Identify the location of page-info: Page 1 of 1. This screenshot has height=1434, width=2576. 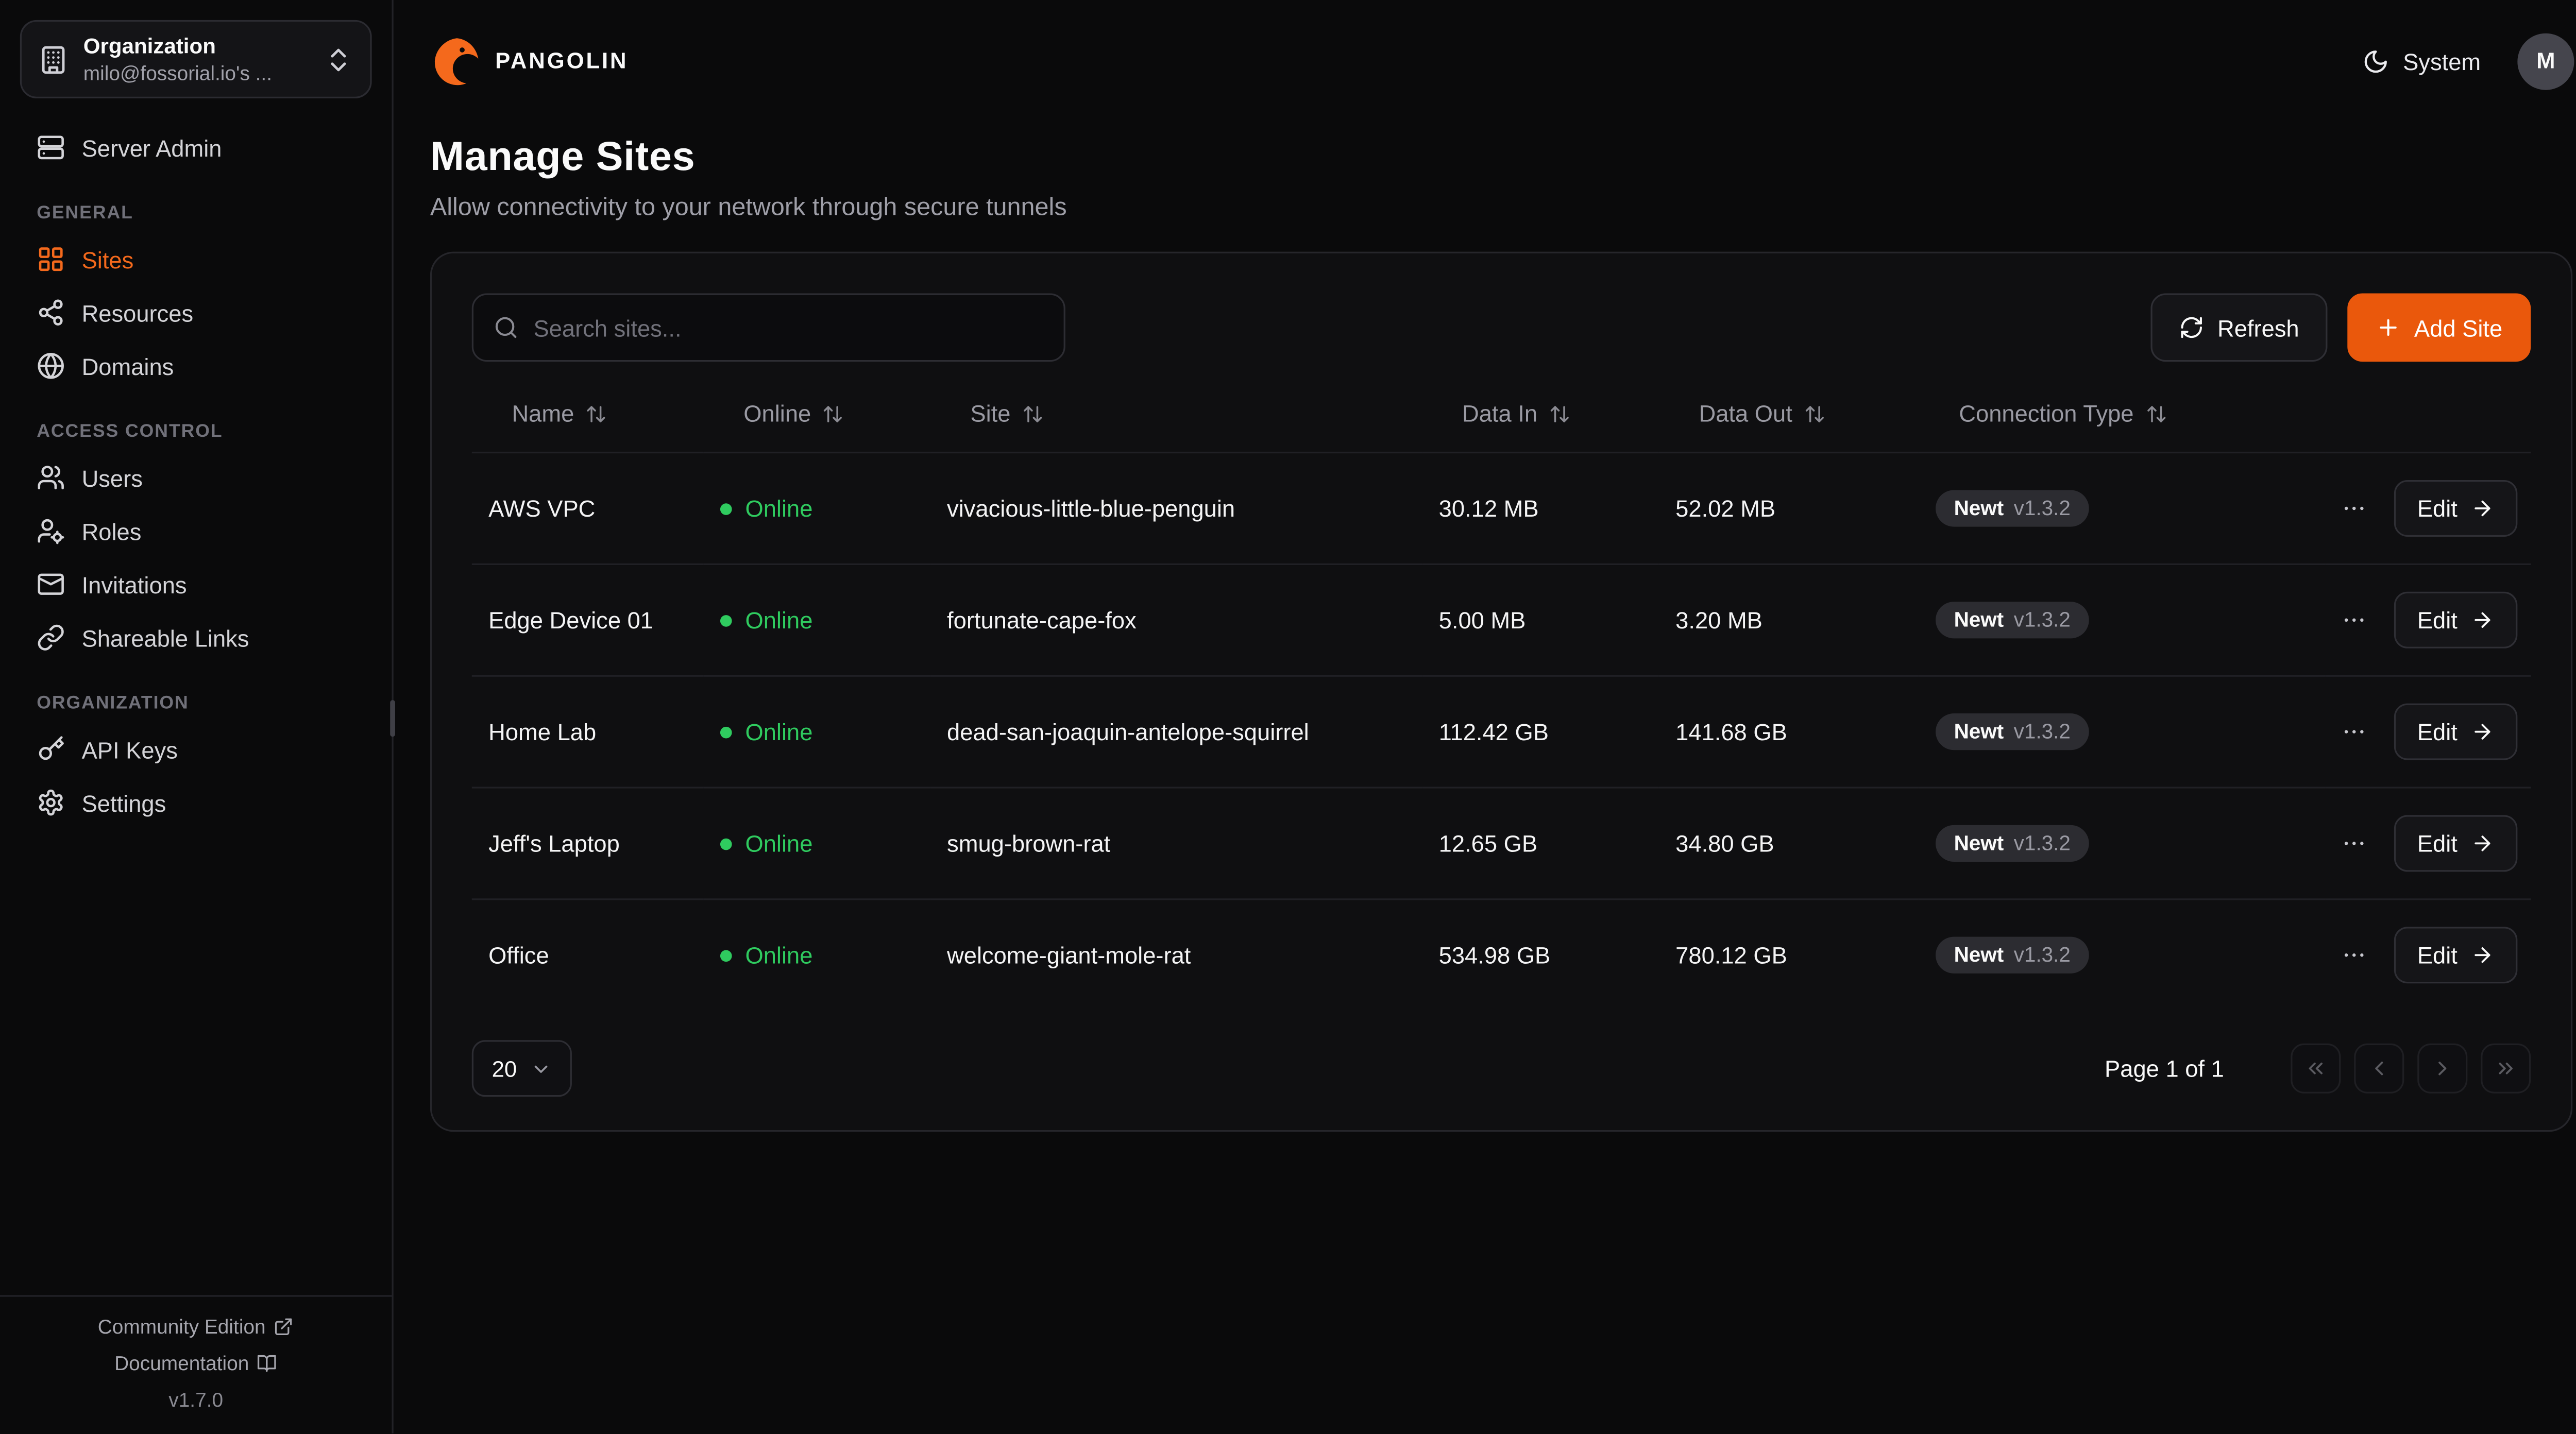
(2164, 1068).